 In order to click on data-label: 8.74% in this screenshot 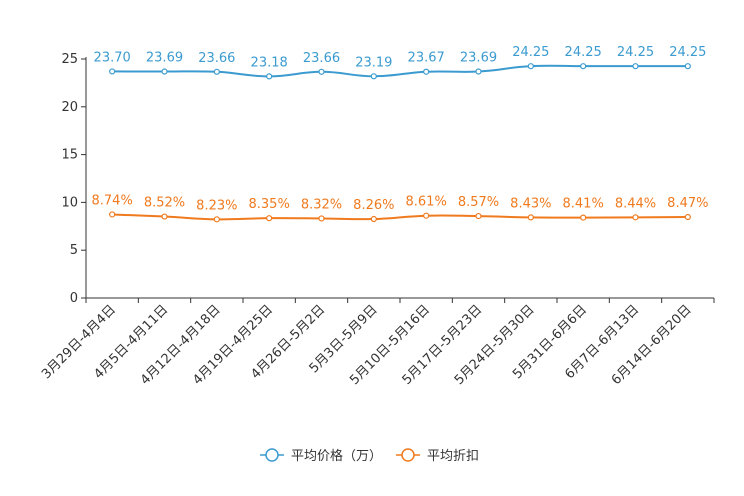, I will do `click(112, 200)`.